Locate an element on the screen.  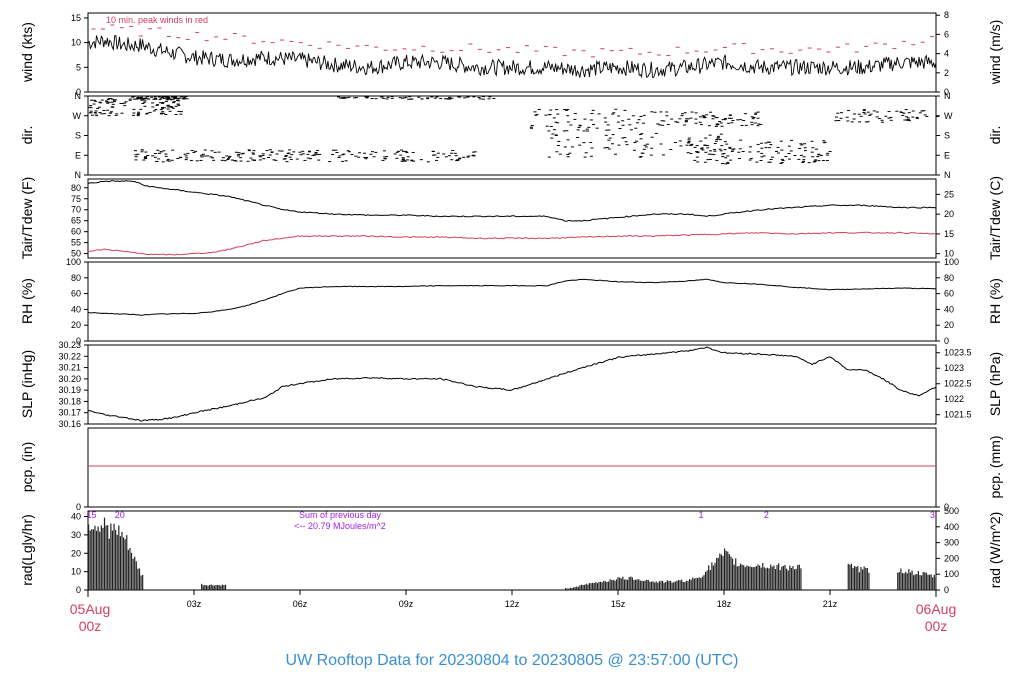
tick-label-wind-ms-3: 6 is located at coordinates (946, 34).